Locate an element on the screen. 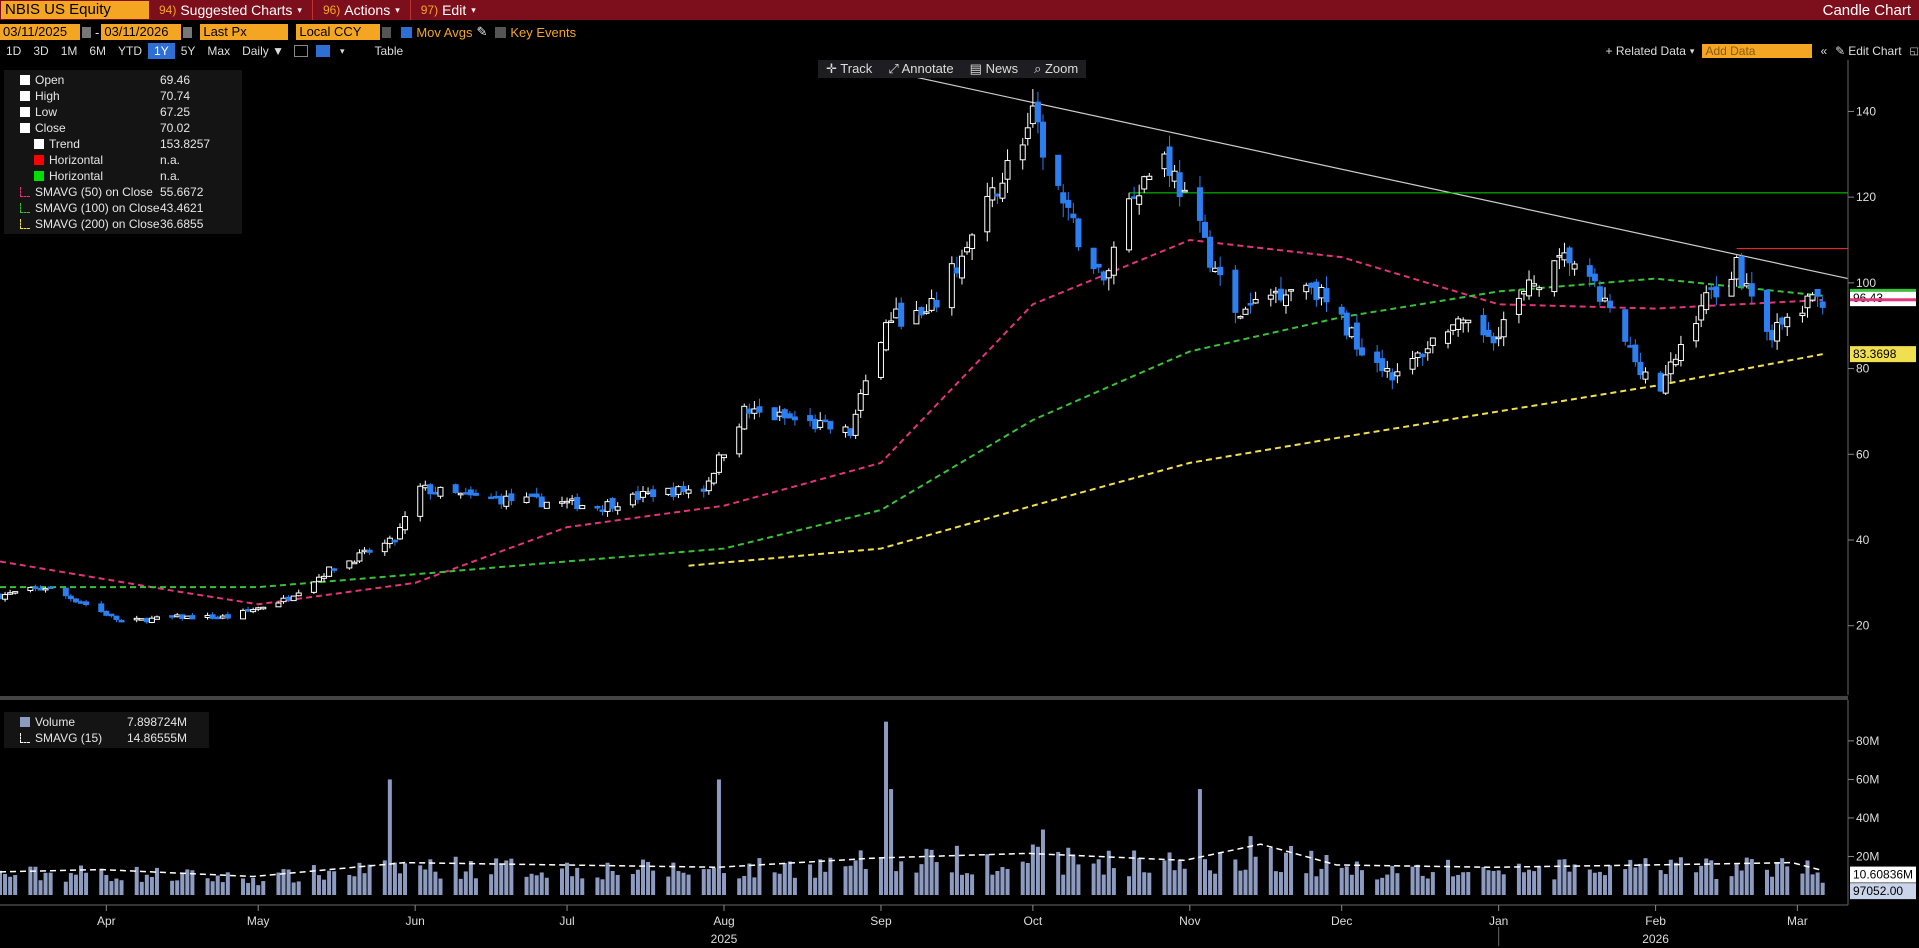 This screenshot has height=948, width=1919. legend-swatch is located at coordinates (25, 112).